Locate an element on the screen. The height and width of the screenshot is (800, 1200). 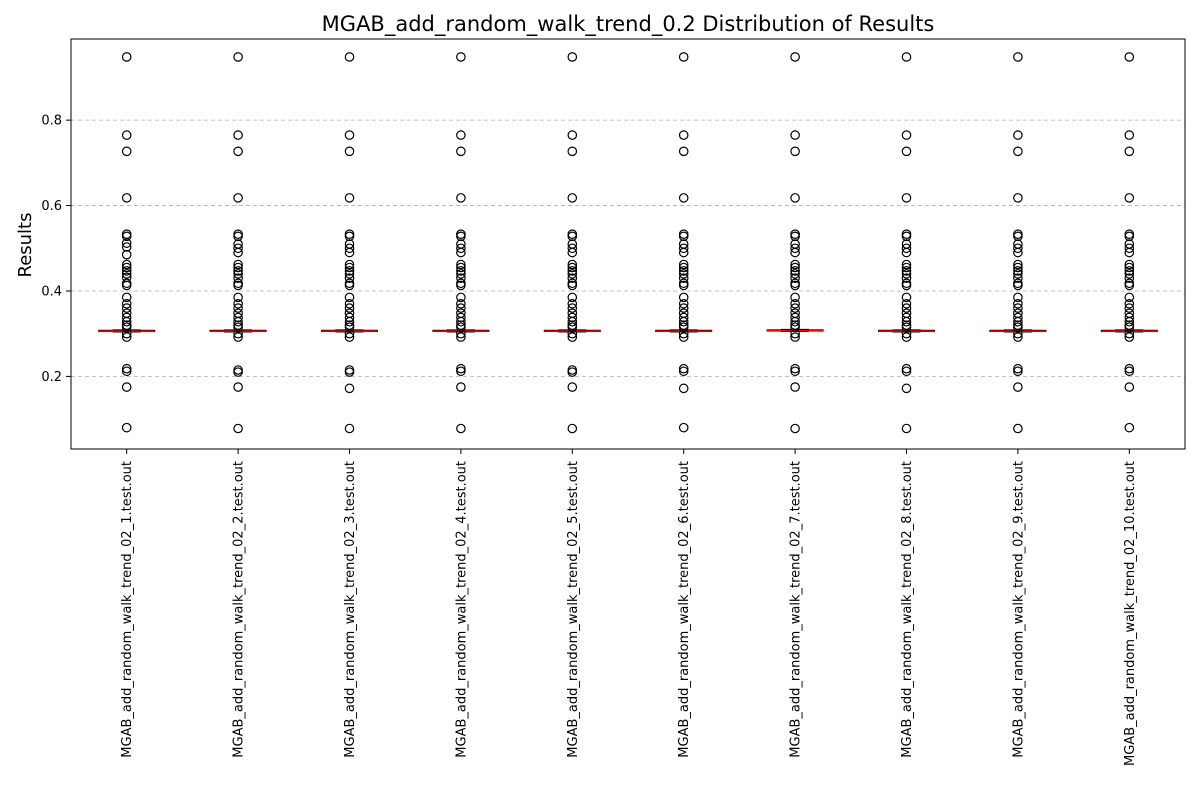
y-tick-label: 0.8 is located at coordinates (51, 121).